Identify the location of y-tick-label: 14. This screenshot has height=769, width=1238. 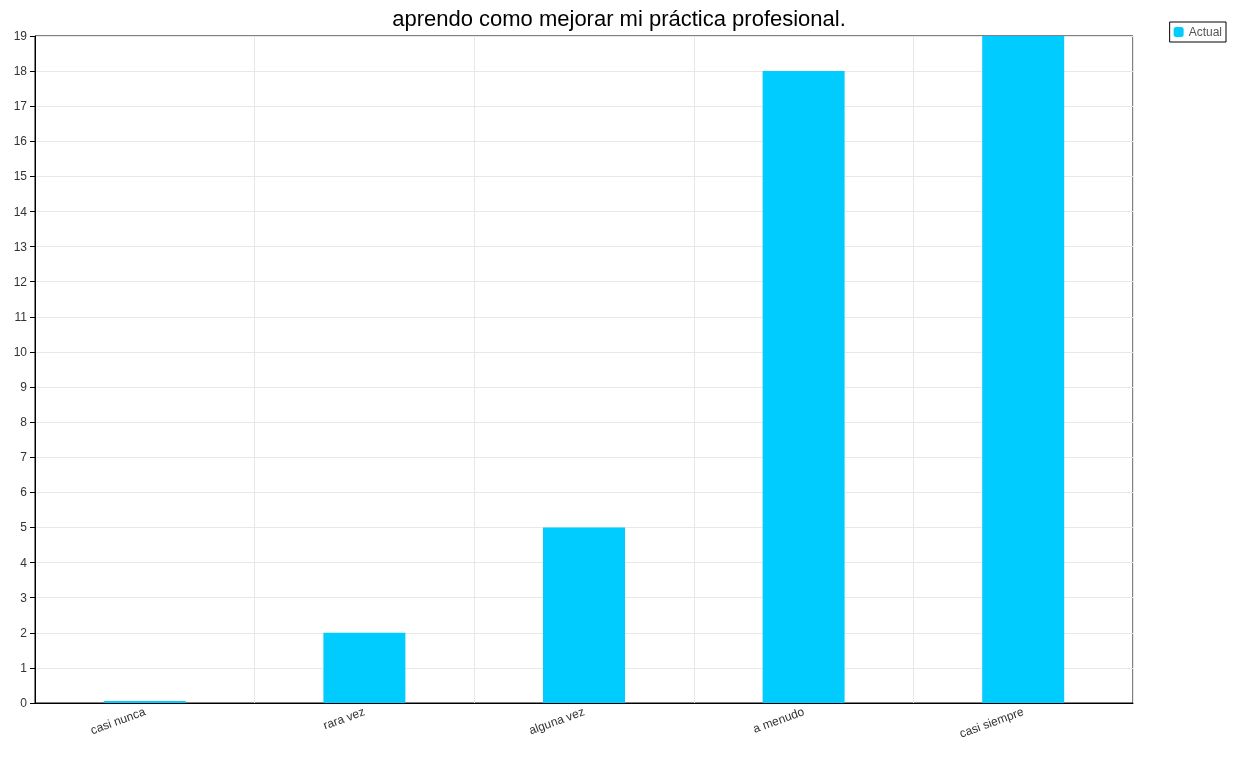
(20, 211).